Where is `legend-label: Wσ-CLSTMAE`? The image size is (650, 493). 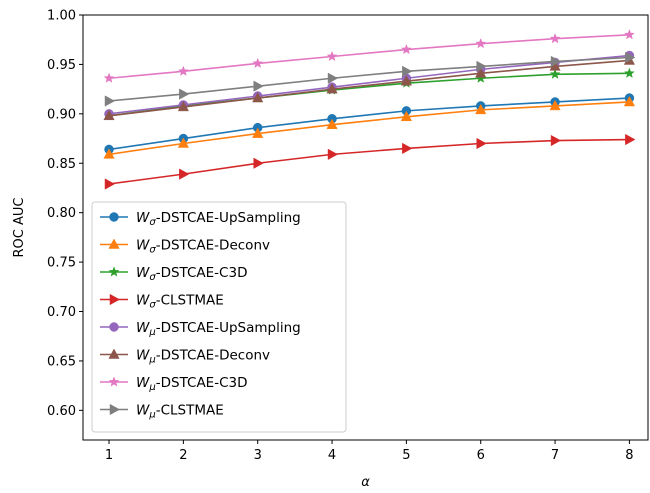 legend-label: Wσ-CLSTMAE is located at coordinates (180, 302).